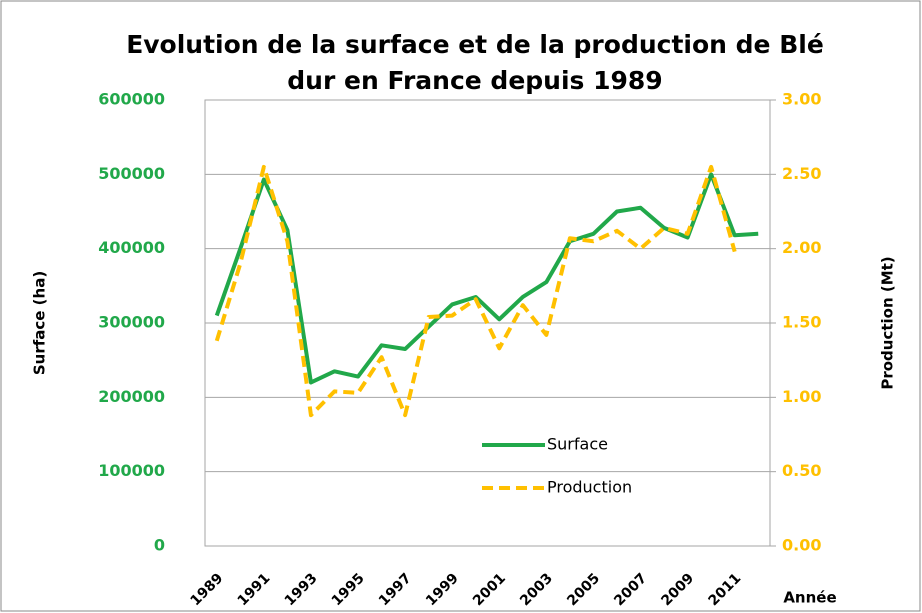 The width and height of the screenshot is (922, 613). Describe the element at coordinates (809, 598) in the screenshot. I see `x-axis-label: Année` at that location.